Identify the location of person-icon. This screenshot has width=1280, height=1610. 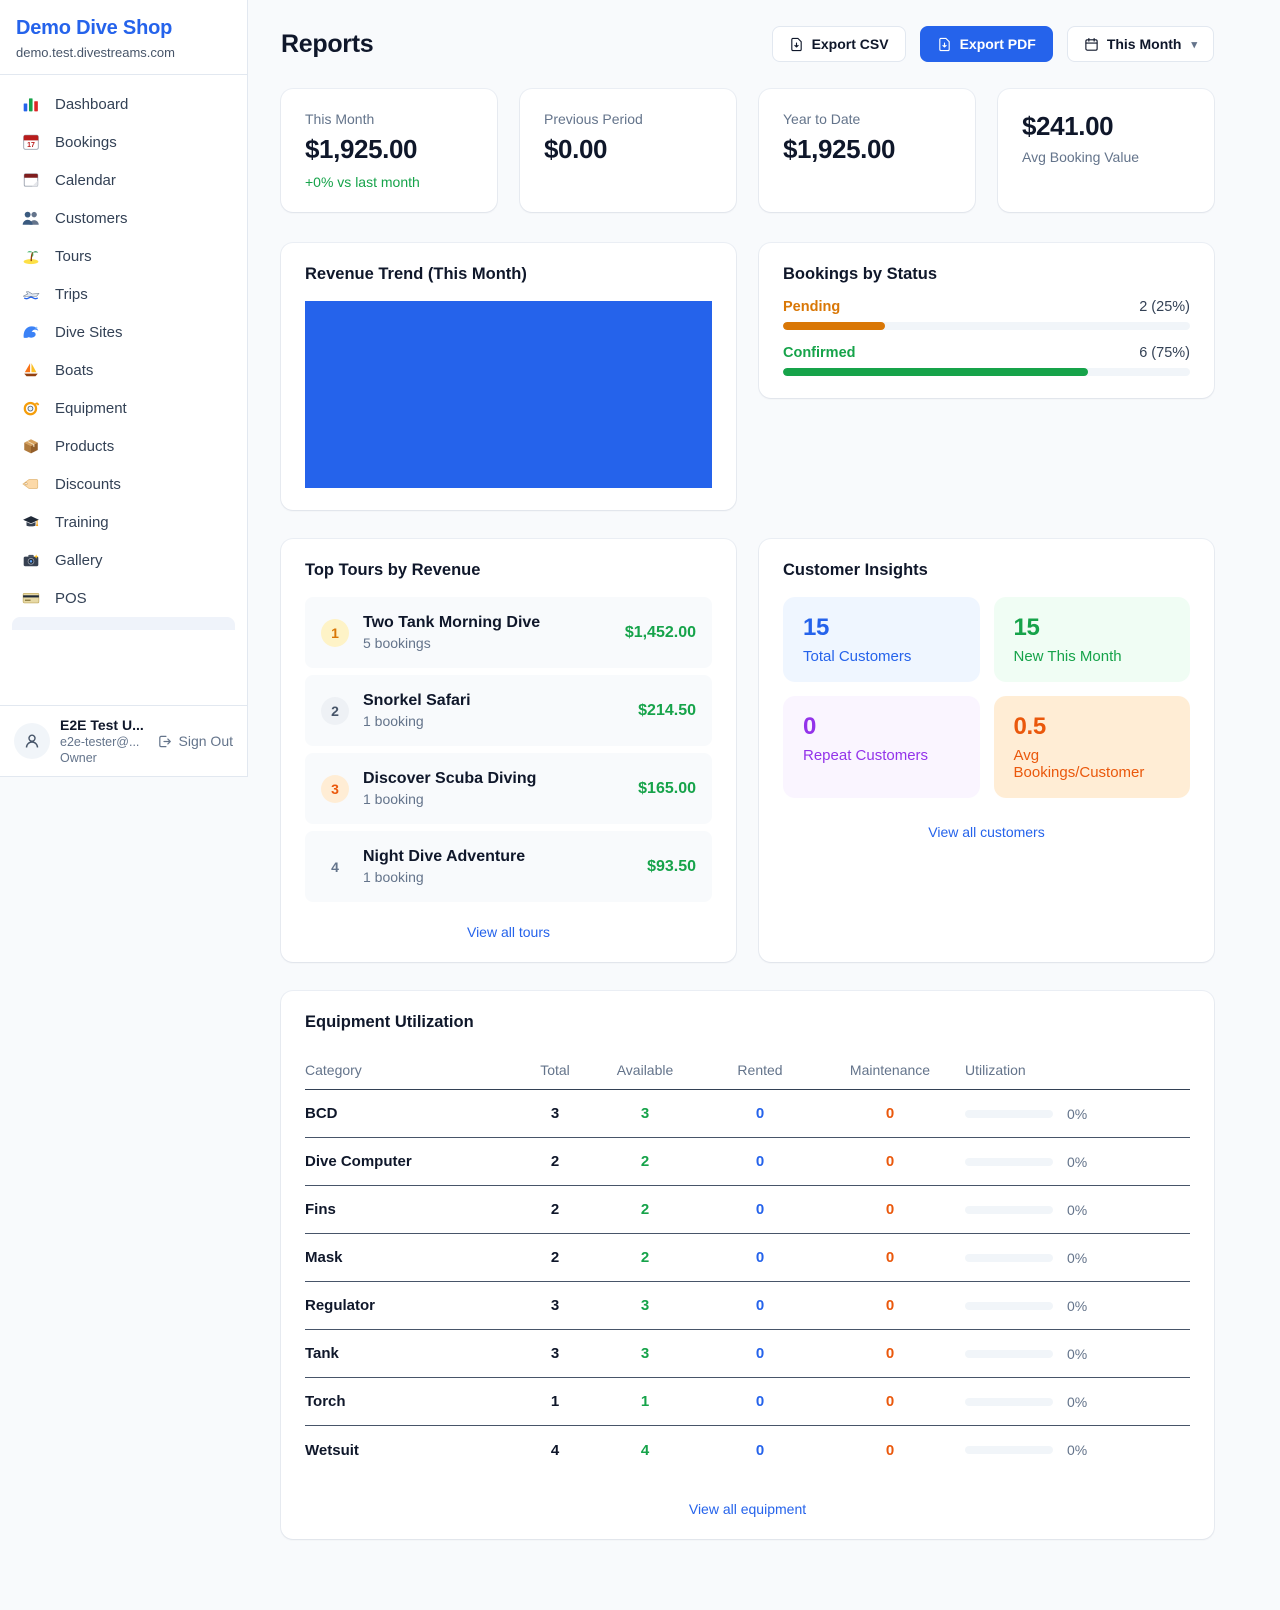
(32, 741).